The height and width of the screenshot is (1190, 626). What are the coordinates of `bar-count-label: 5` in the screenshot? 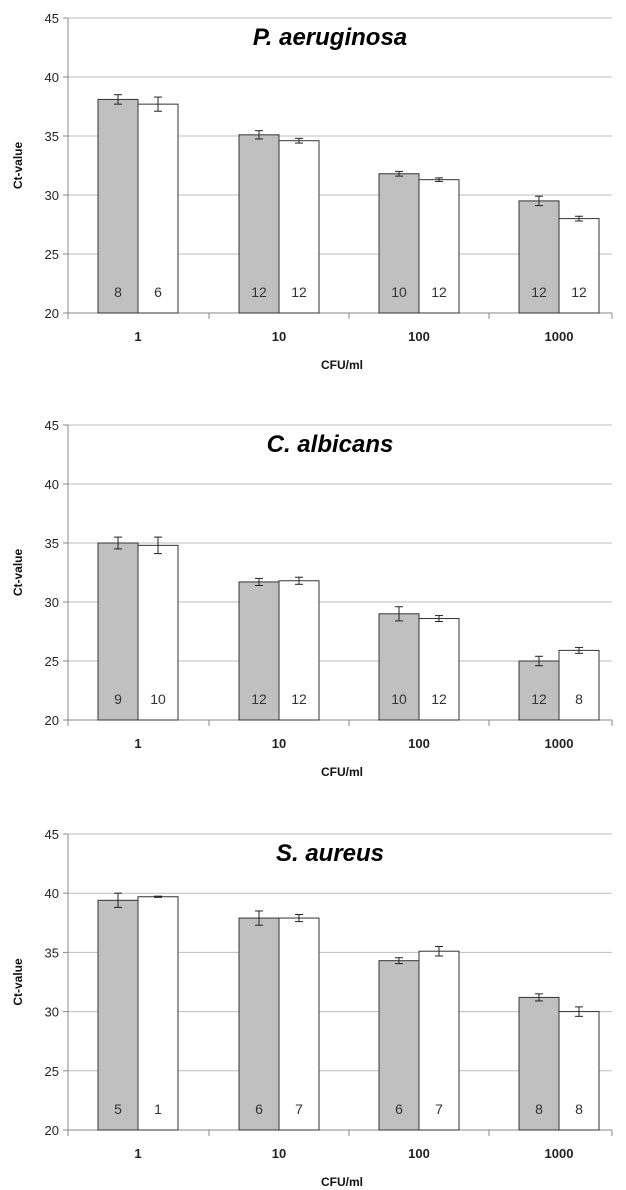 It's located at (118, 1109).